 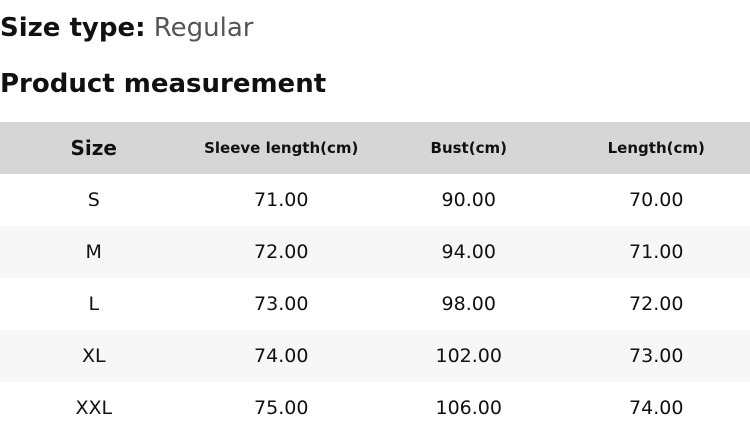 What do you see at coordinates (468, 356) in the screenshot?
I see `cell-bust: 102.00` at bounding box center [468, 356].